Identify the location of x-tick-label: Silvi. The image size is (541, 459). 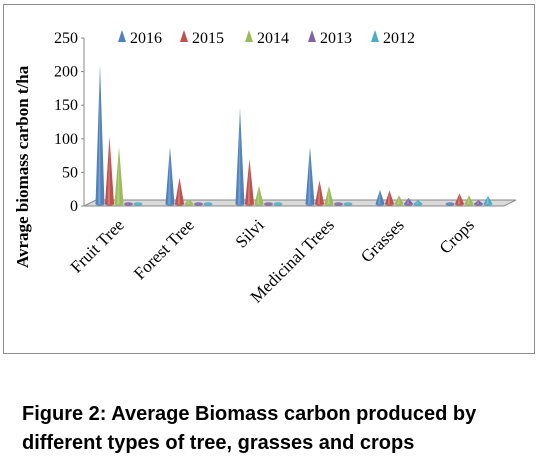
(250, 233).